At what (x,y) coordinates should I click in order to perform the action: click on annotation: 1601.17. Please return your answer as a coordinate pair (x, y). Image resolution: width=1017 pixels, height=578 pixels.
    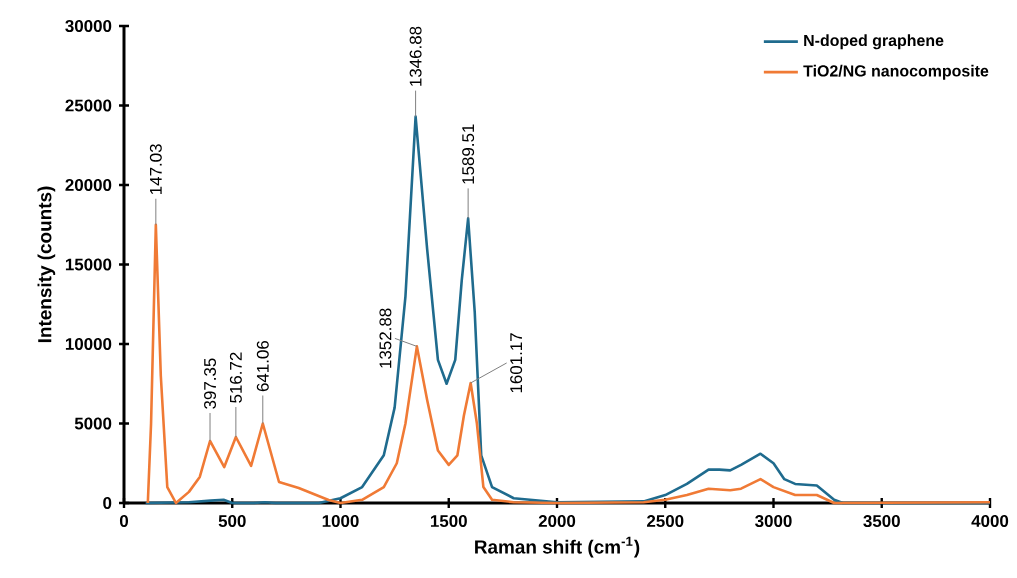
    Looking at the image, I should click on (516, 363).